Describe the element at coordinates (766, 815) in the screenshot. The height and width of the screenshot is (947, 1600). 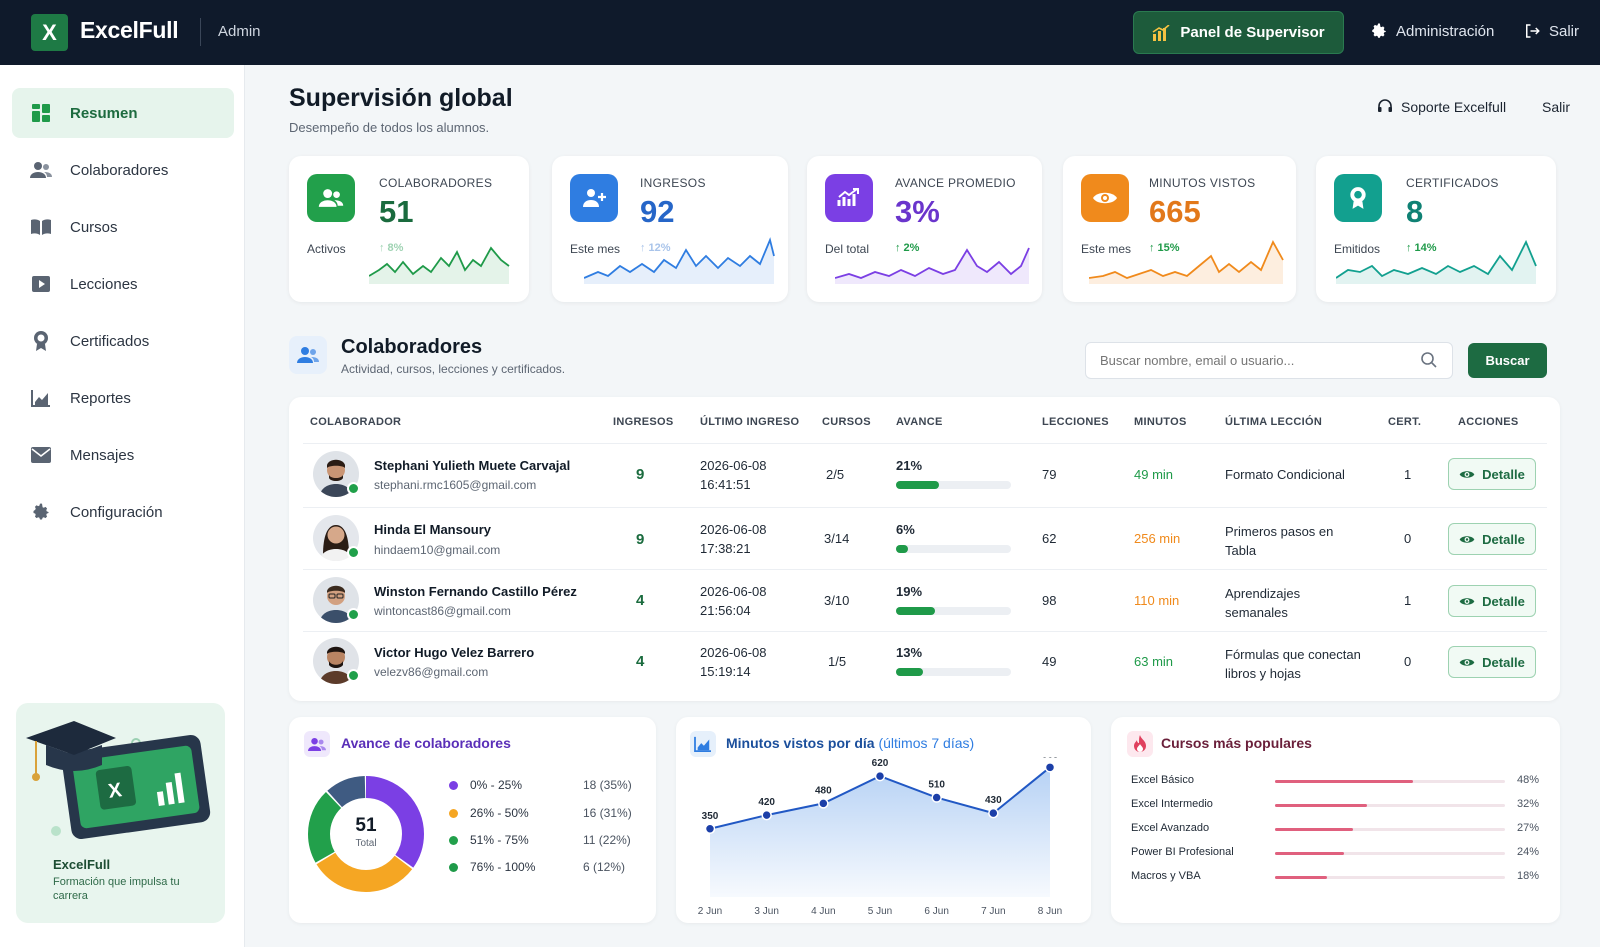
I see `data-point` at that location.